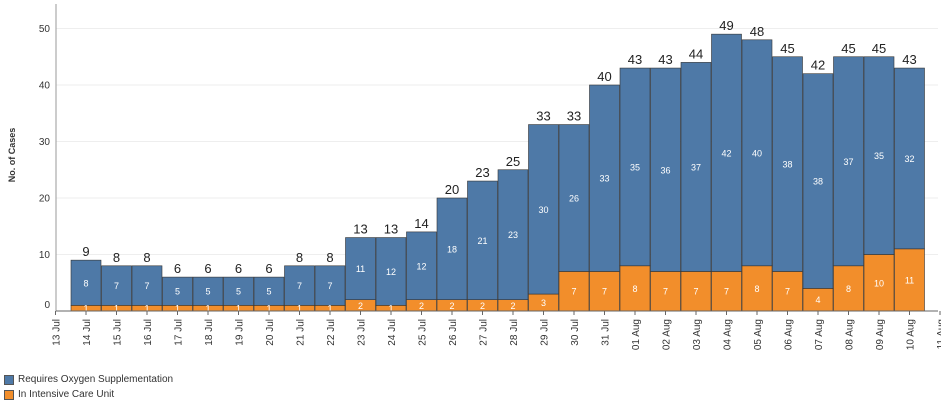  I want to click on x-tick-label: 09 Aug, so click(880, 334).